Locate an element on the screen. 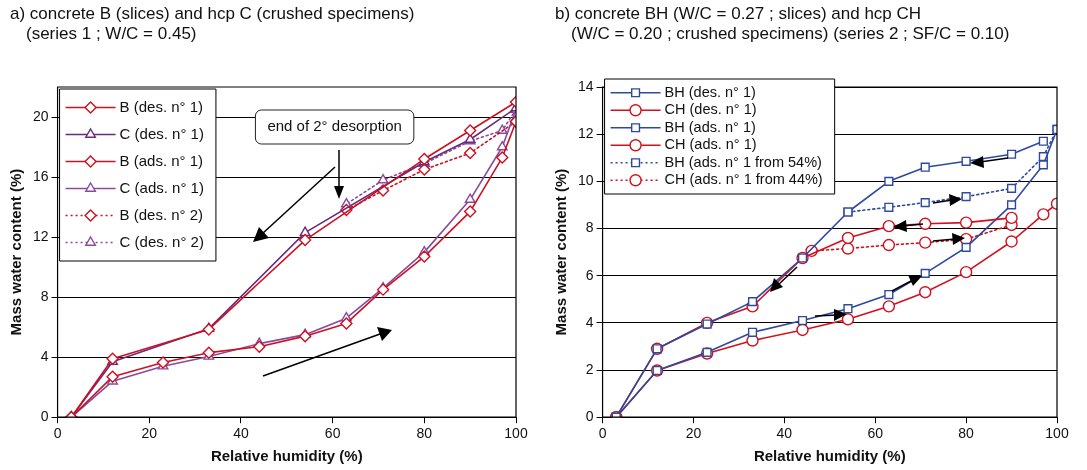 Image resolution: width=1087 pixels, height=470 pixels. annotation: end of 2° desorption is located at coordinates (334, 126).